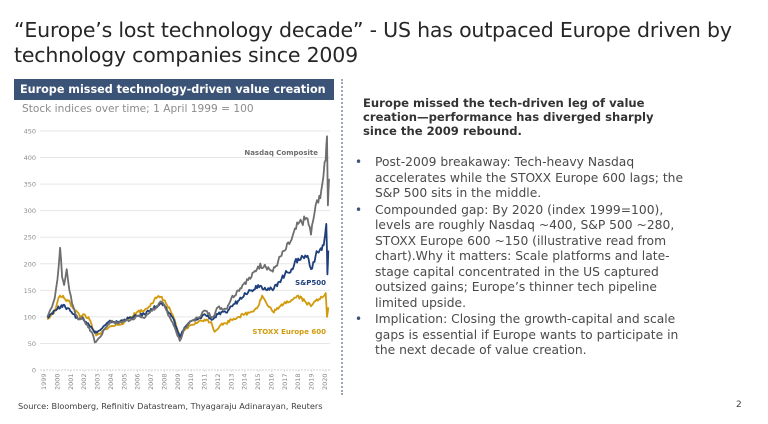 The image size is (768, 424). I want to click on x-tick-label: 2016, so click(271, 381).